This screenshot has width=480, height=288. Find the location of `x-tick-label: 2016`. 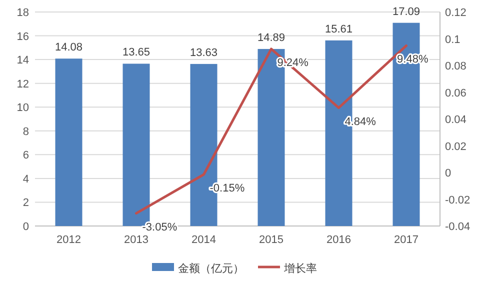

x-tick-label: 2016 is located at coordinates (338, 240).